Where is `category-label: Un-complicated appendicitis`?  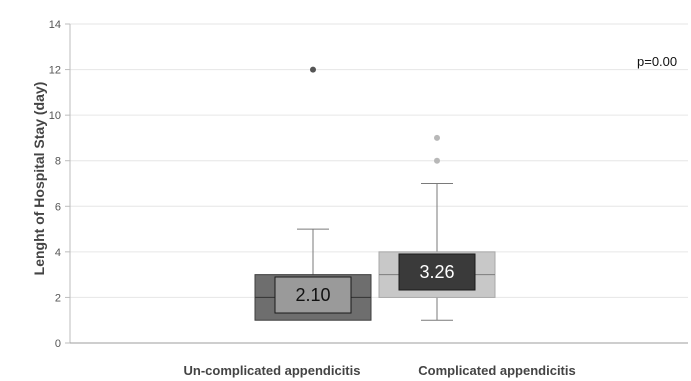 category-label: Un-complicated appendicitis is located at coordinates (272, 370).